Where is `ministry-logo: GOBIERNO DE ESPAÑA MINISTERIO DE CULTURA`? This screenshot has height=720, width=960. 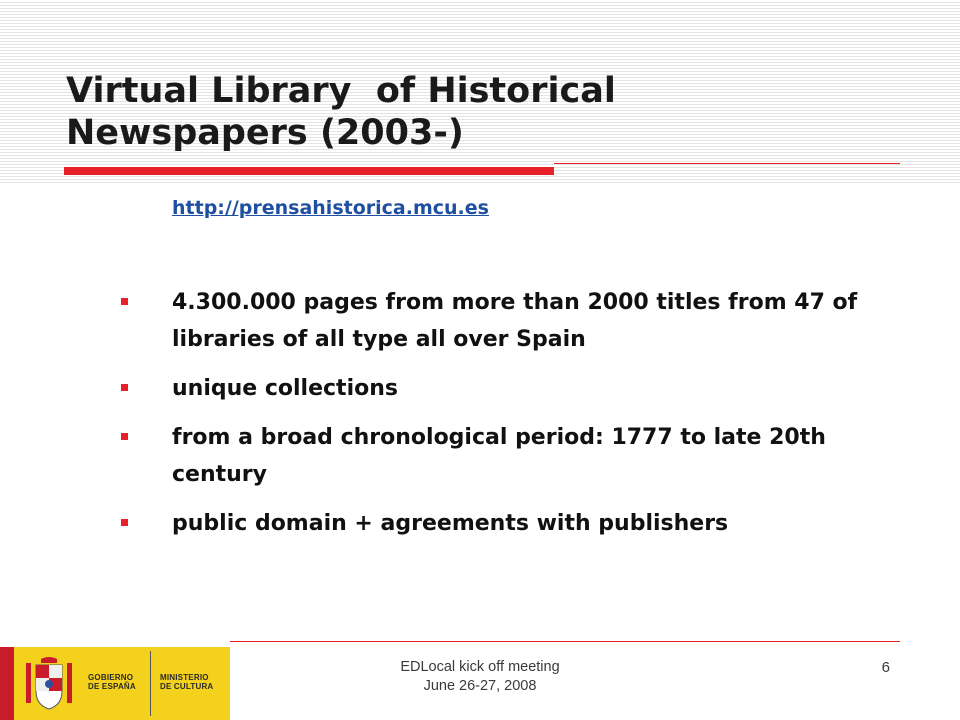 ministry-logo: GOBIERNO DE ESPAÑA MINISTERIO DE CULTURA is located at coordinates (115, 683).